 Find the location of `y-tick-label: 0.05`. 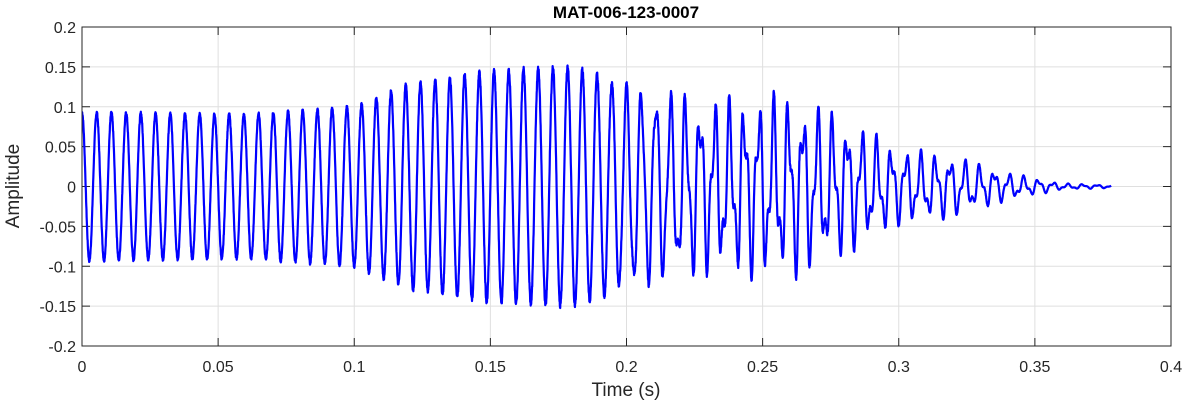

y-tick-label: 0.05 is located at coordinates (60, 148).